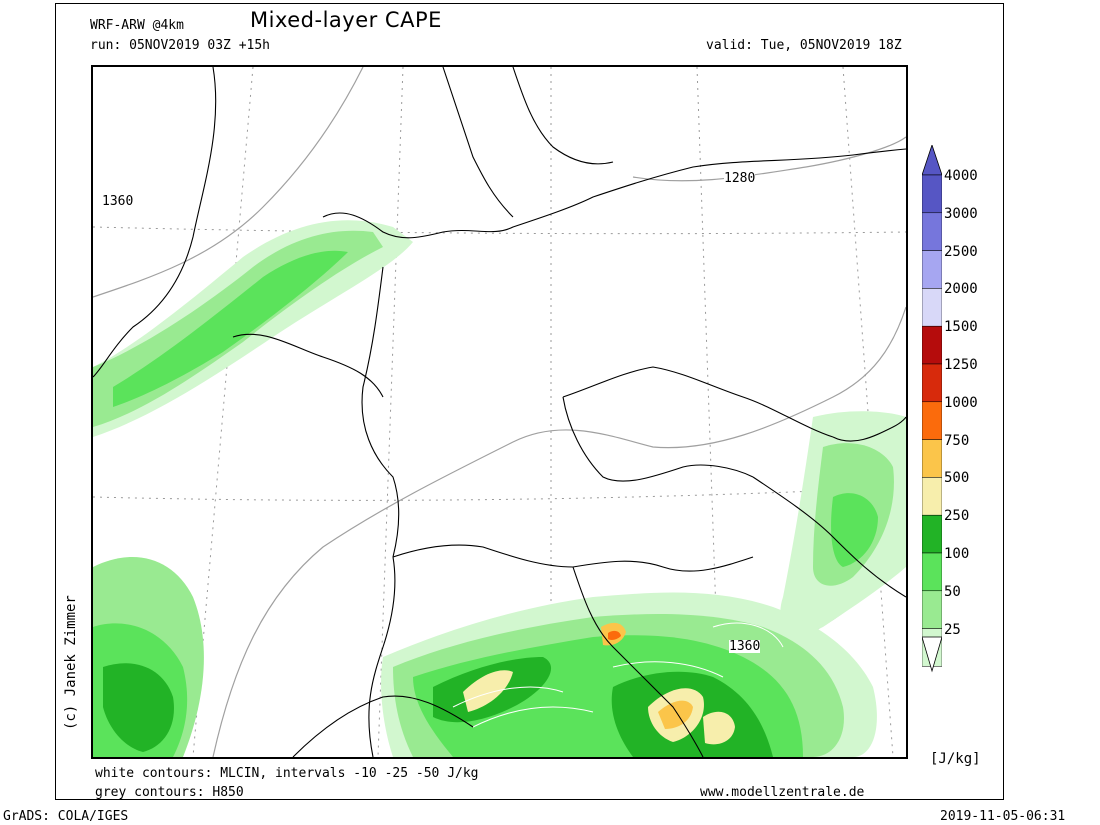  What do you see at coordinates (66, 816) in the screenshot?
I see `software-label: GrADS: COLA/IGES` at bounding box center [66, 816].